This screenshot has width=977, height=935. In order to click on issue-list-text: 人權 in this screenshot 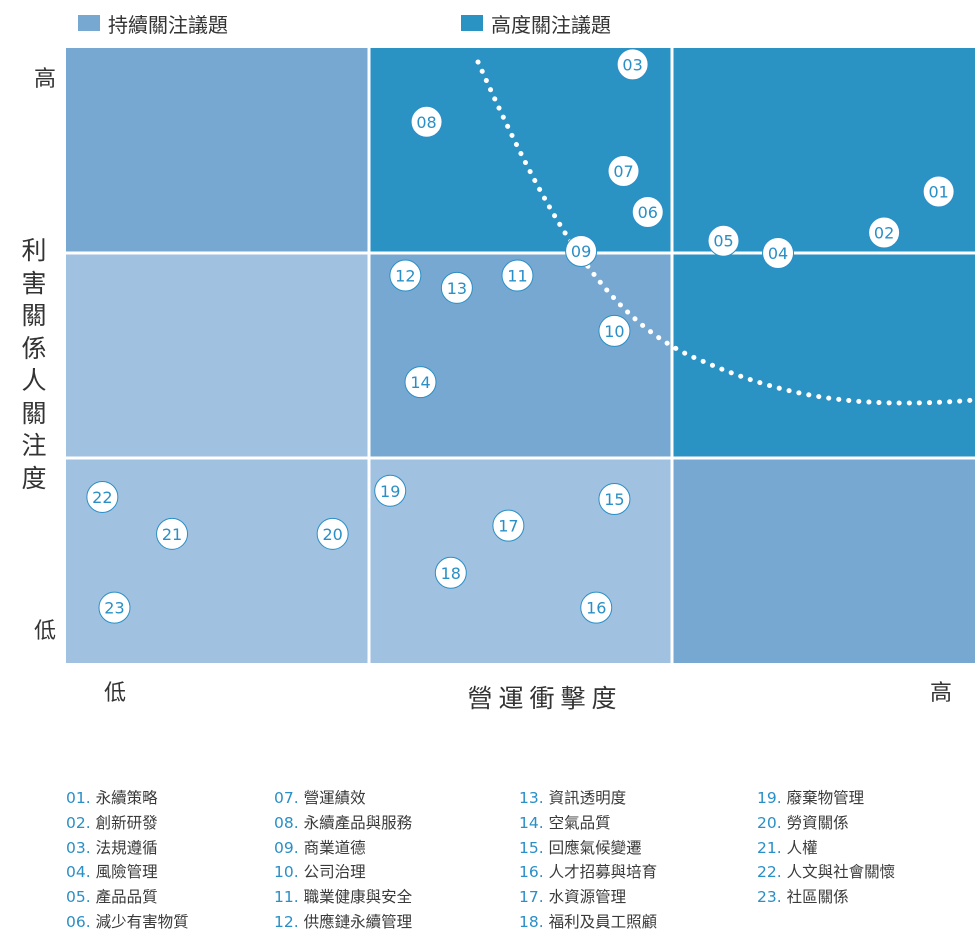, I will do `click(802, 847)`.